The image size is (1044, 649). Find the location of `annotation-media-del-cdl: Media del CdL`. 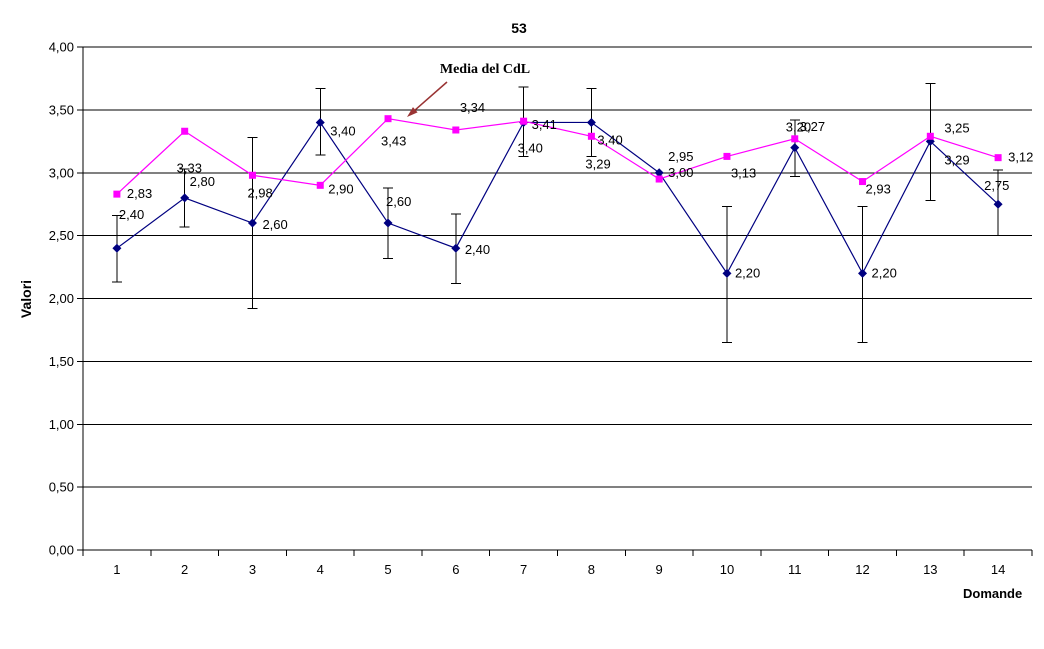

annotation-media-del-cdl: Media del CdL is located at coordinates (485, 69).